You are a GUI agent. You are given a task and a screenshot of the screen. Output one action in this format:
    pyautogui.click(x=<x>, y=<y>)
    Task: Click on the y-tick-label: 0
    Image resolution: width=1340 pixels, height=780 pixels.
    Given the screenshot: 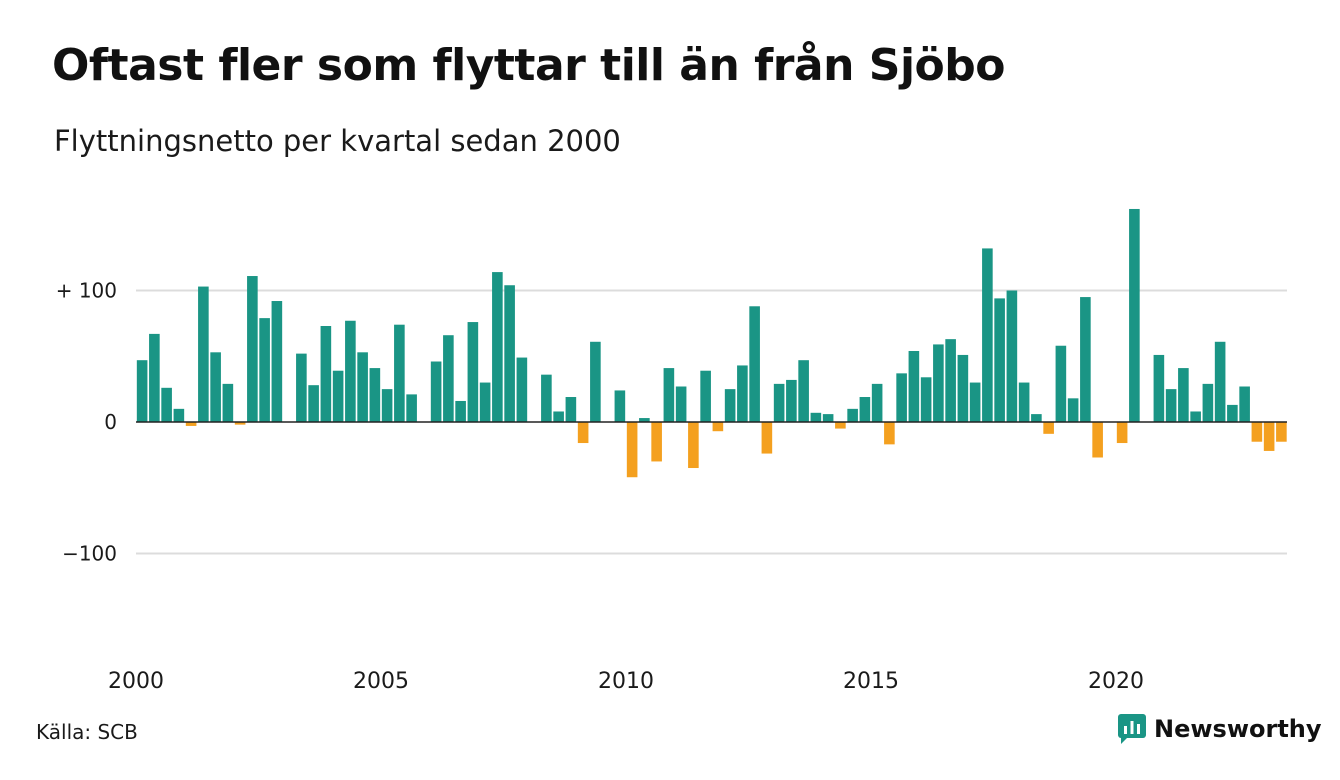 What is the action you would take?
    pyautogui.click(x=110, y=422)
    